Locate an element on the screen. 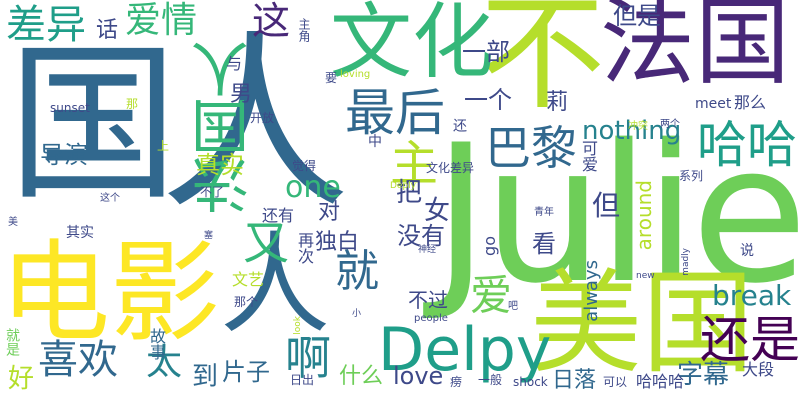 This screenshot has width=800, height=400. word-around: around is located at coordinates (644, 215).